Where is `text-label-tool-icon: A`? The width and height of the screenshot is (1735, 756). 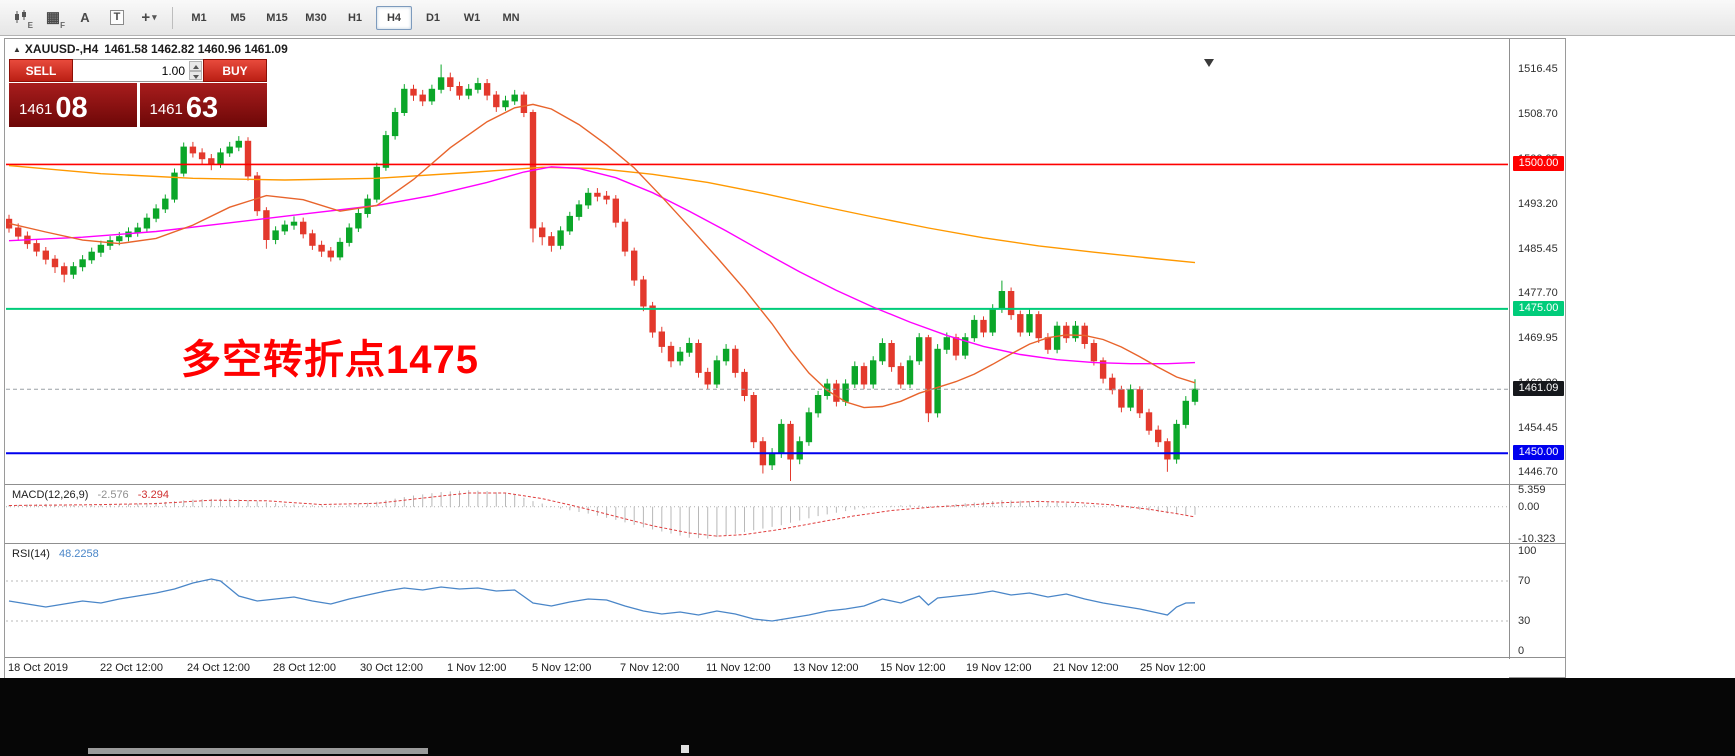
text-label-tool-icon: A is located at coordinates (85, 18).